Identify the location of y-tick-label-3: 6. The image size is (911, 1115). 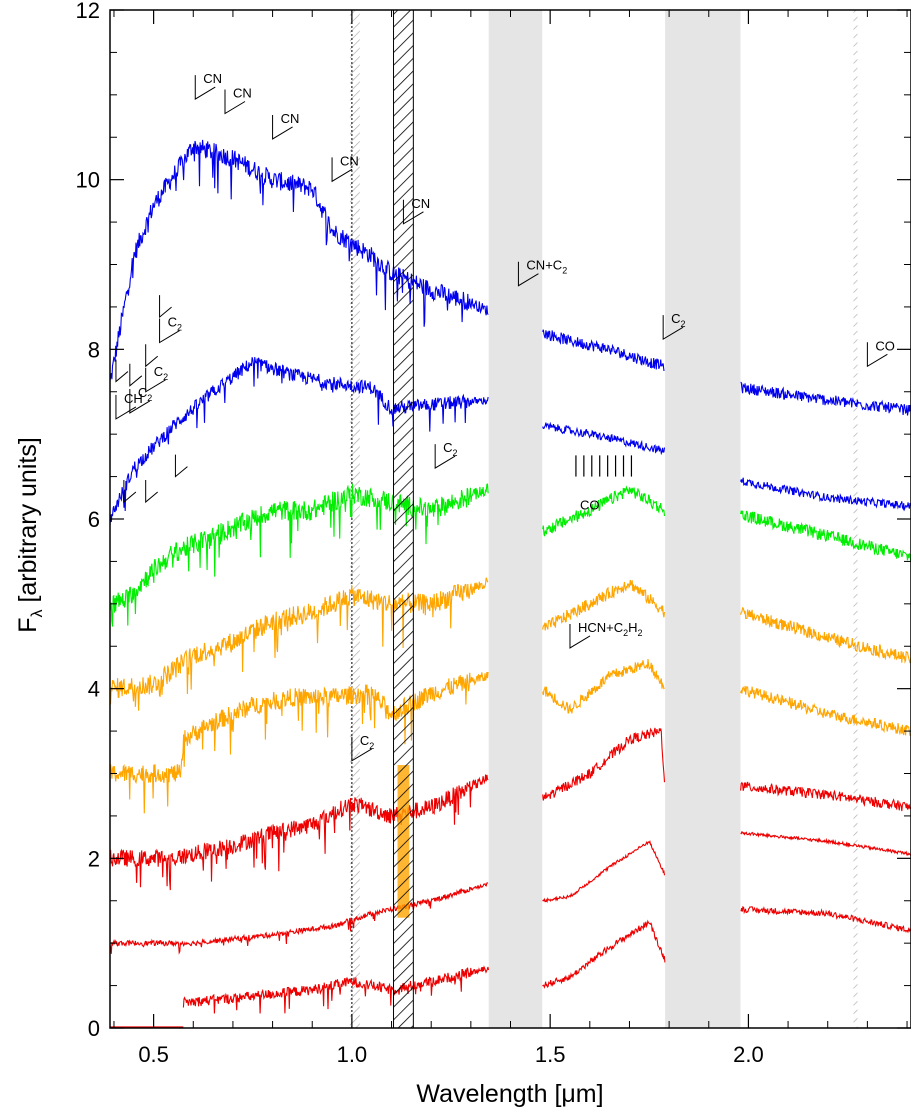
(94, 519).